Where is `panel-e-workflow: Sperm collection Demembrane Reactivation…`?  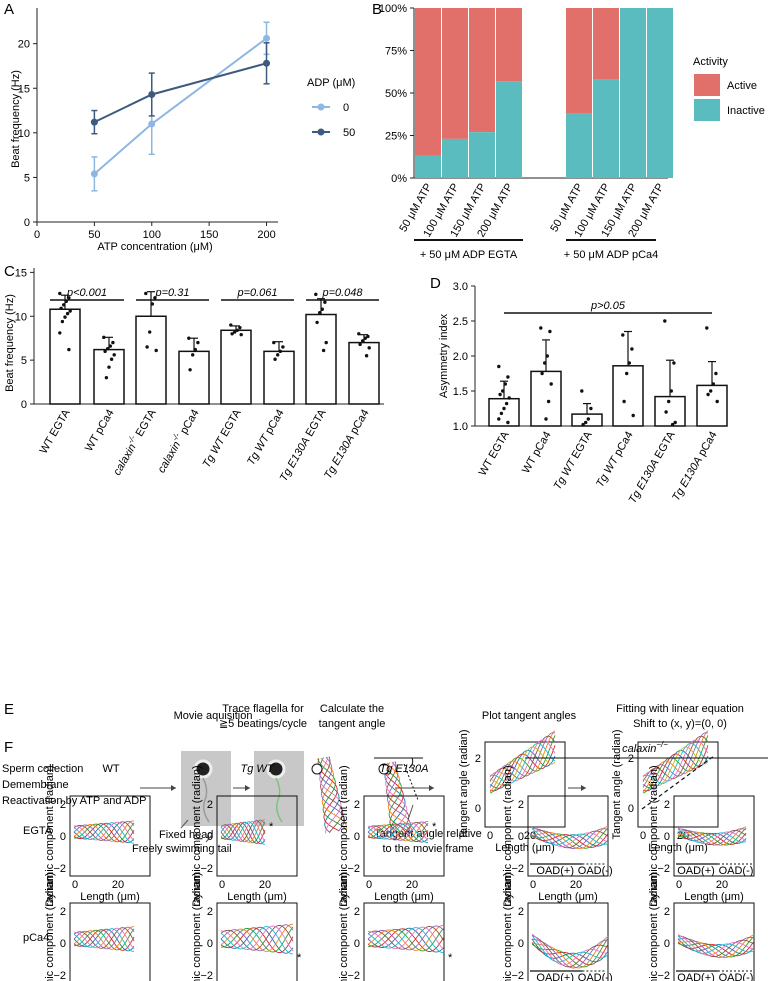 panel-e-workflow: Sperm collection Demembrane Reactivation… is located at coordinates (373, 779).